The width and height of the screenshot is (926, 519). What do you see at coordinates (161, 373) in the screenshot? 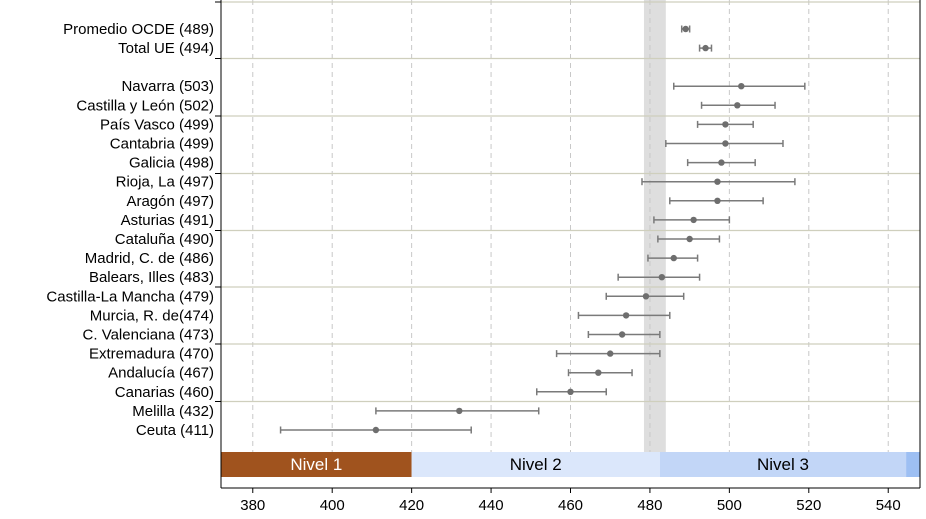
I see `row-label: Andalucía (467)` at bounding box center [161, 373].